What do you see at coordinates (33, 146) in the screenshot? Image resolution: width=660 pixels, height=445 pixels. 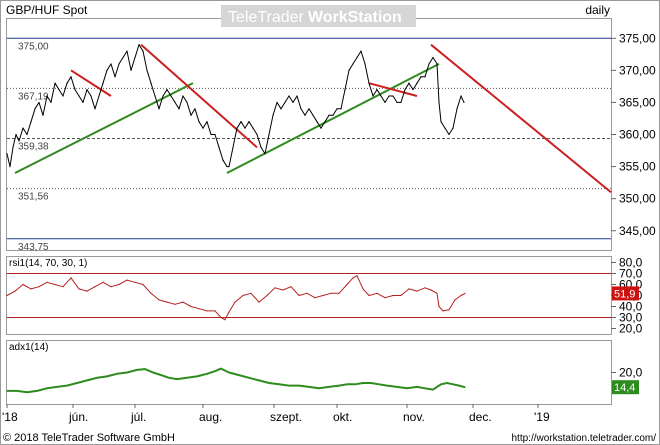 I see `level-label: 359,38` at bounding box center [33, 146].